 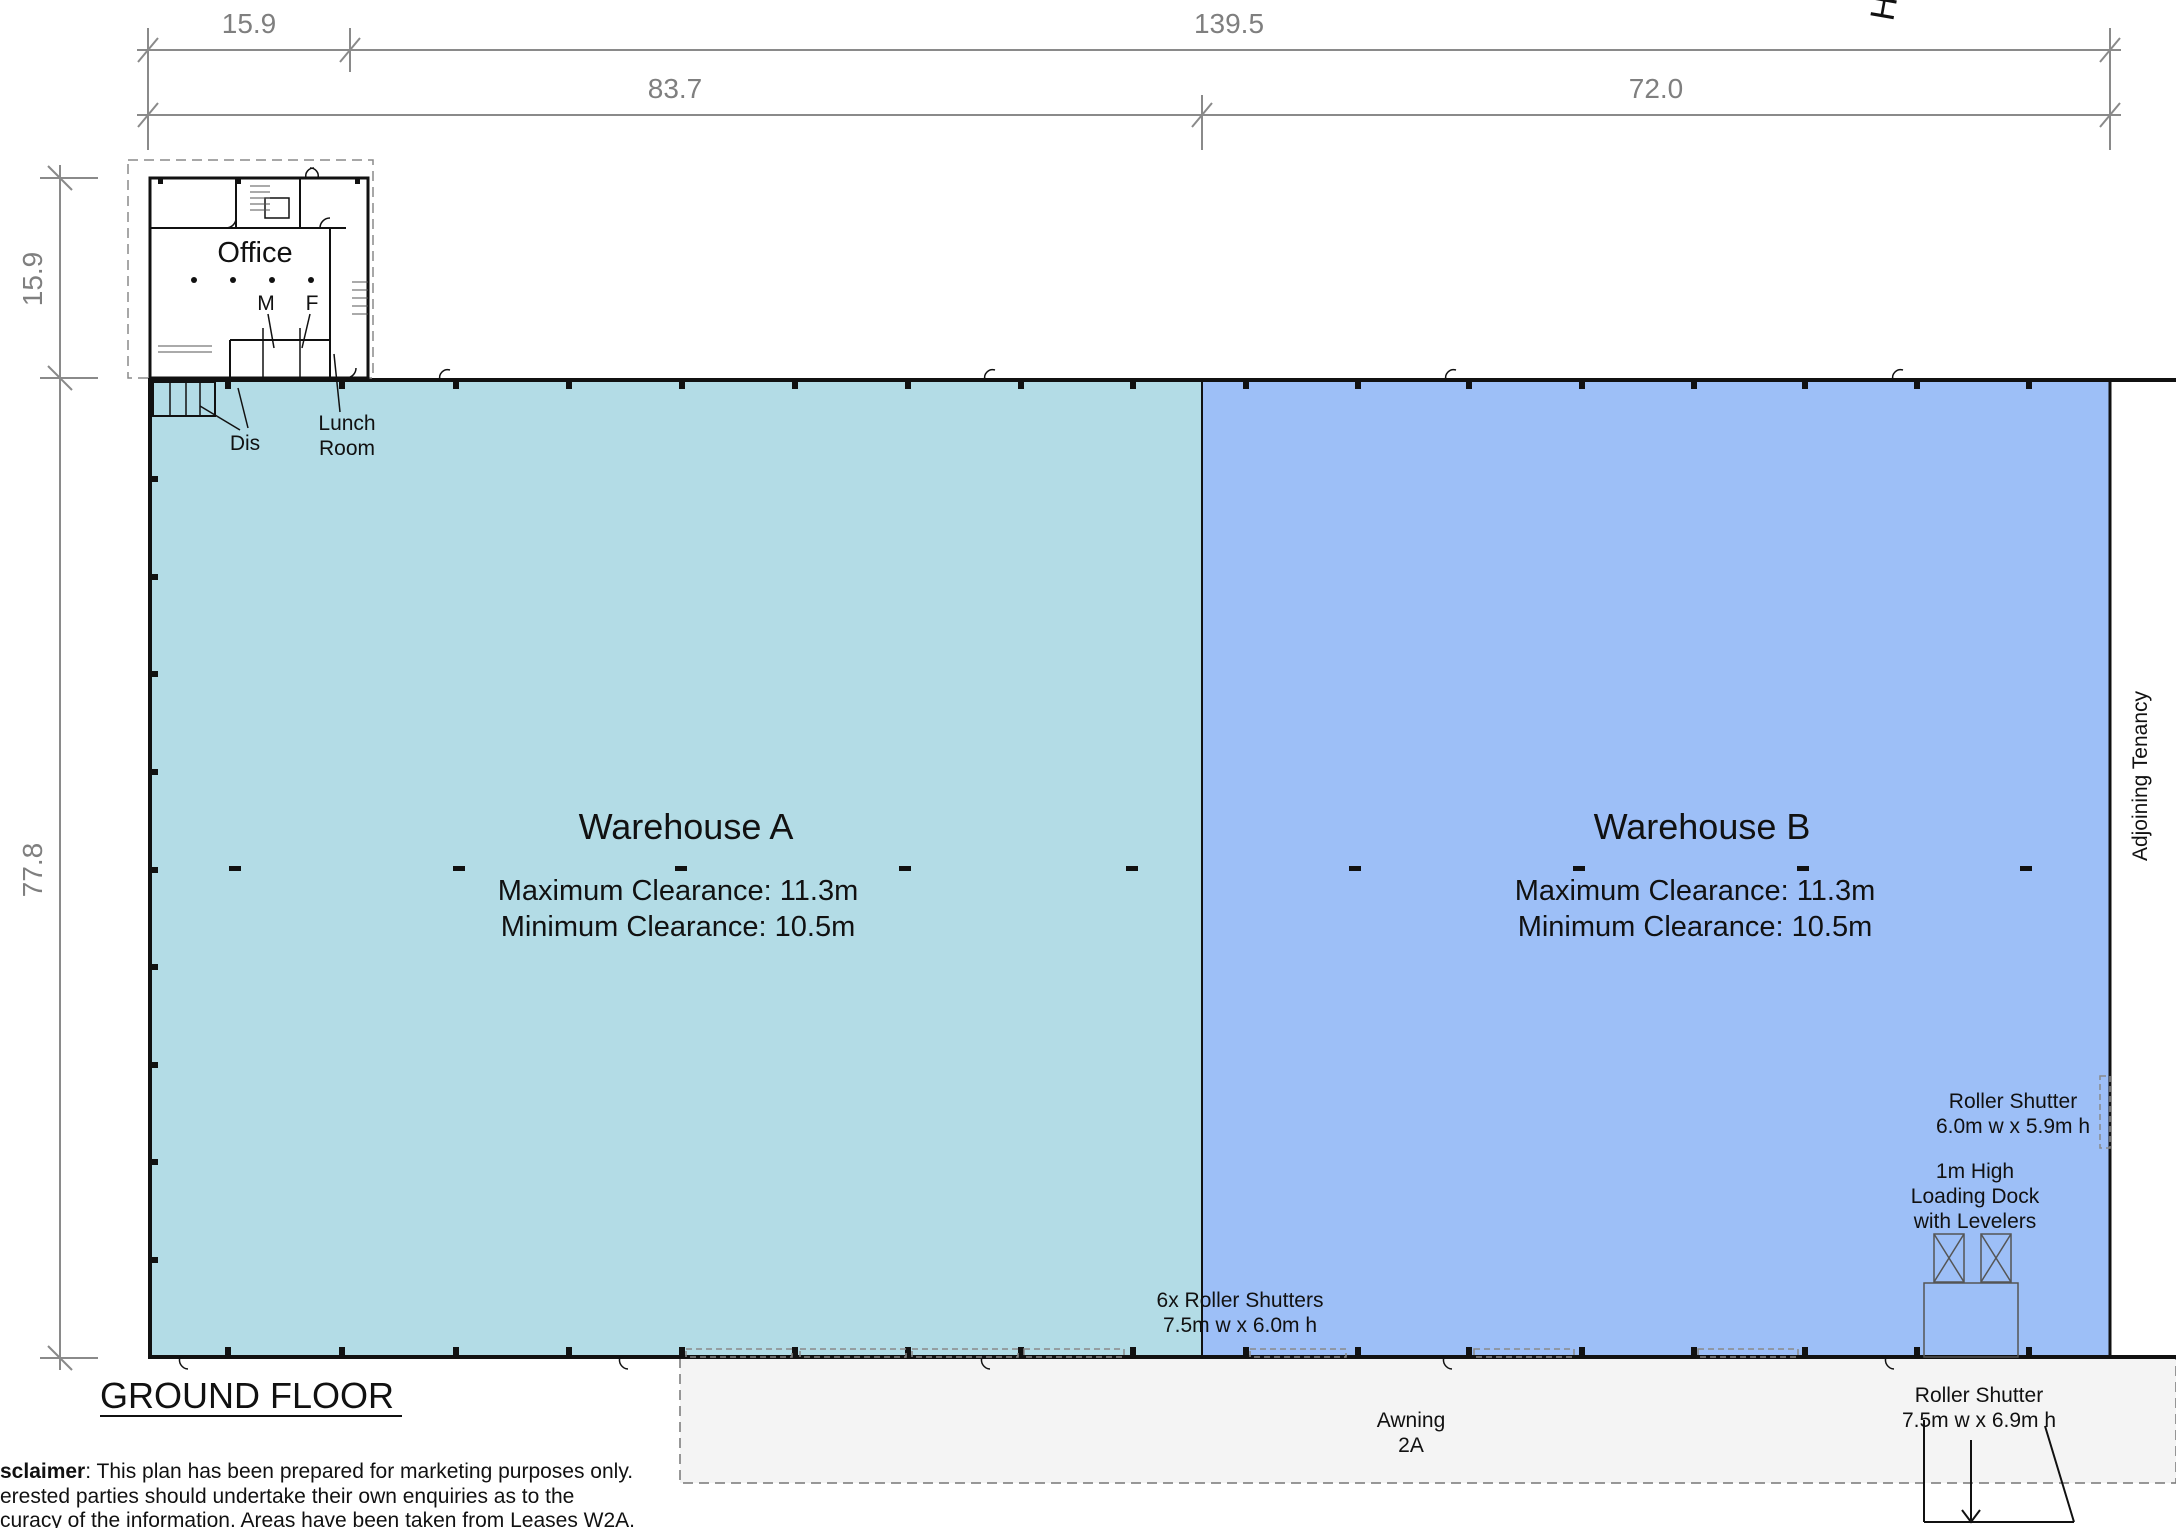 What do you see at coordinates (1695, 927) in the screenshot?
I see `warehouse-b-min-clearance: Minimum Clearance: 10.5m` at bounding box center [1695, 927].